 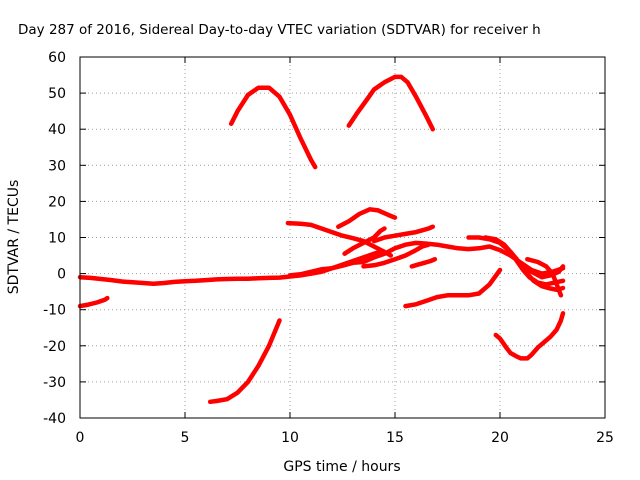 I want to click on y-tick-label: 10, so click(x=57, y=239).